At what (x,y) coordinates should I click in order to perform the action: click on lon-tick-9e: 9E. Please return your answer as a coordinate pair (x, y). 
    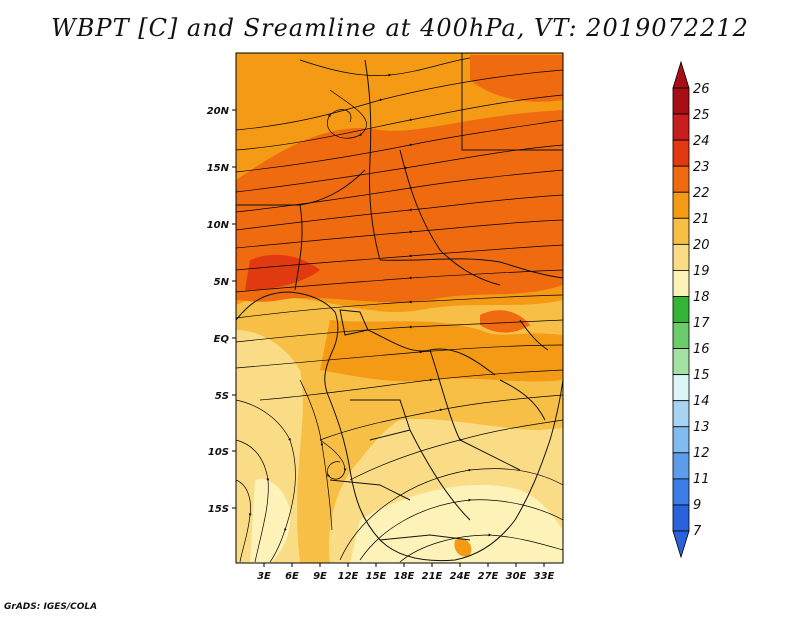
    Looking at the image, I should click on (320, 576).